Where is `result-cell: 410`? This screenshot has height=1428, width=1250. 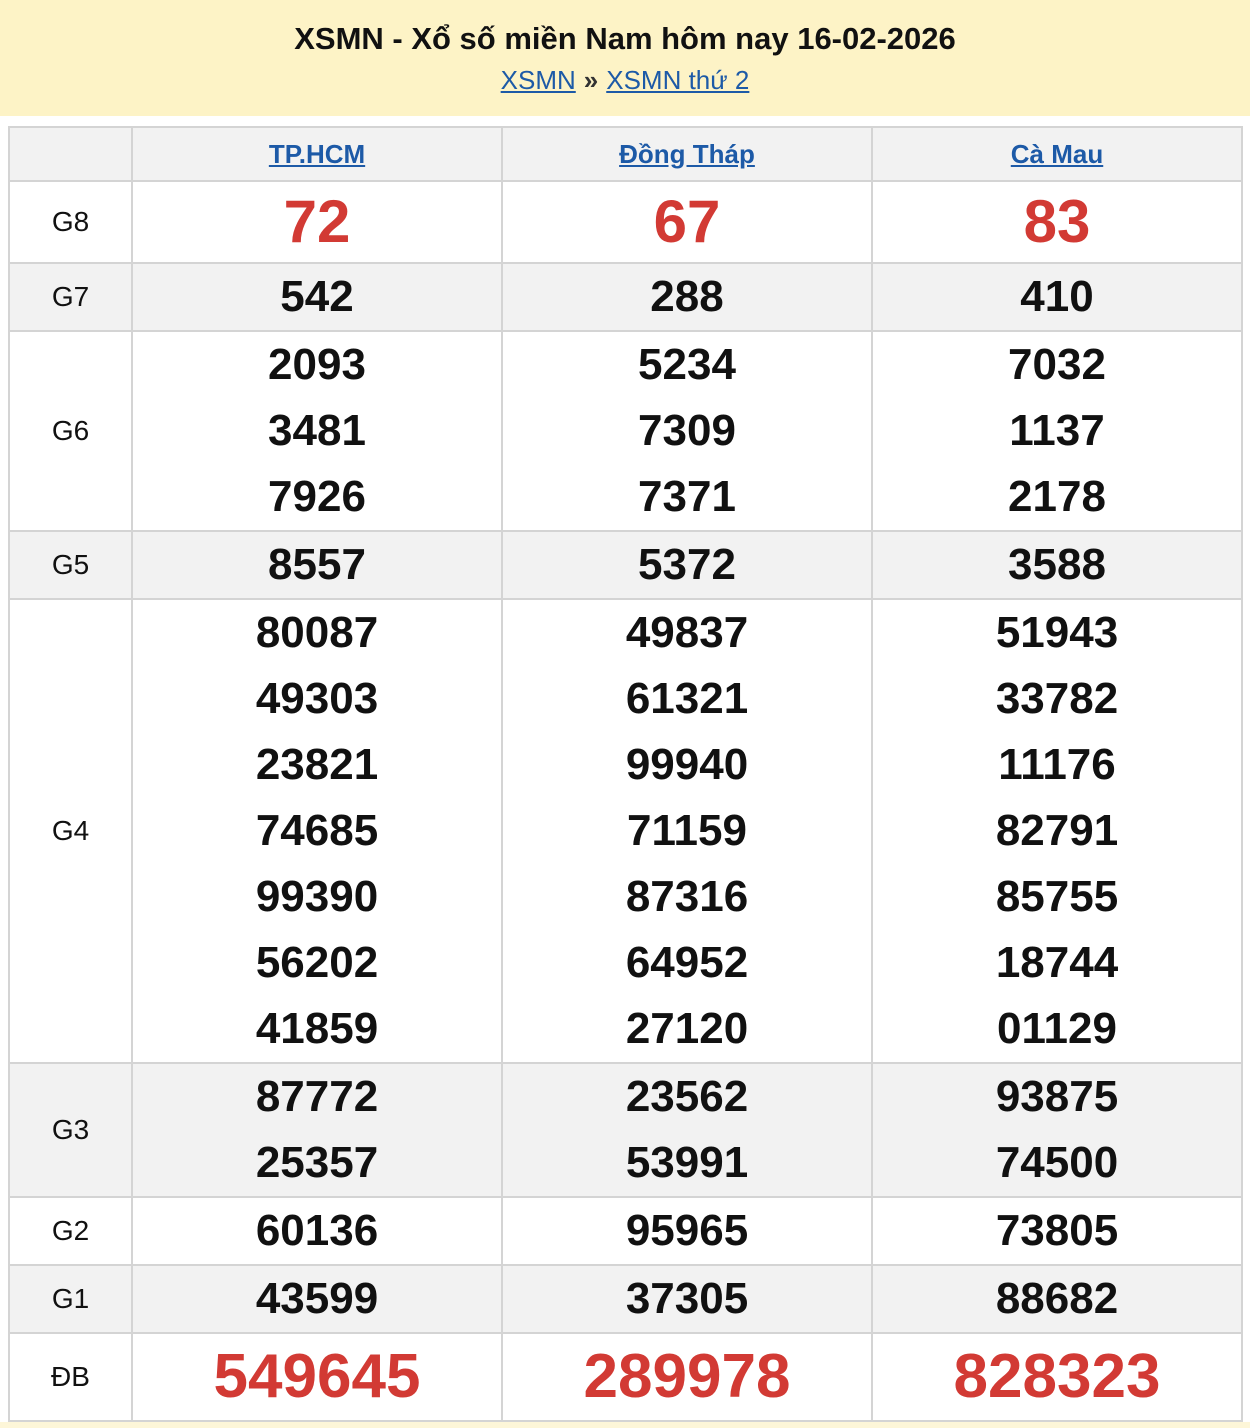
result-cell: 410 is located at coordinates (1057, 297).